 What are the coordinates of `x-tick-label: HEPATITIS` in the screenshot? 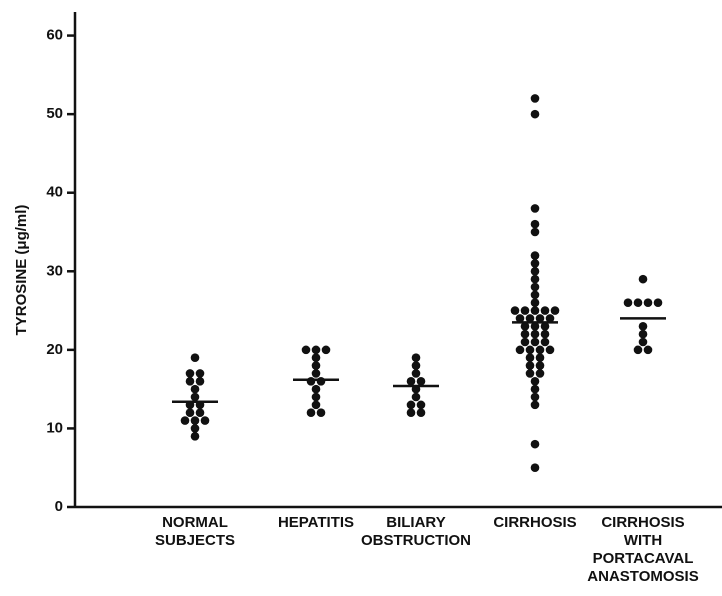 It's located at (316, 522).